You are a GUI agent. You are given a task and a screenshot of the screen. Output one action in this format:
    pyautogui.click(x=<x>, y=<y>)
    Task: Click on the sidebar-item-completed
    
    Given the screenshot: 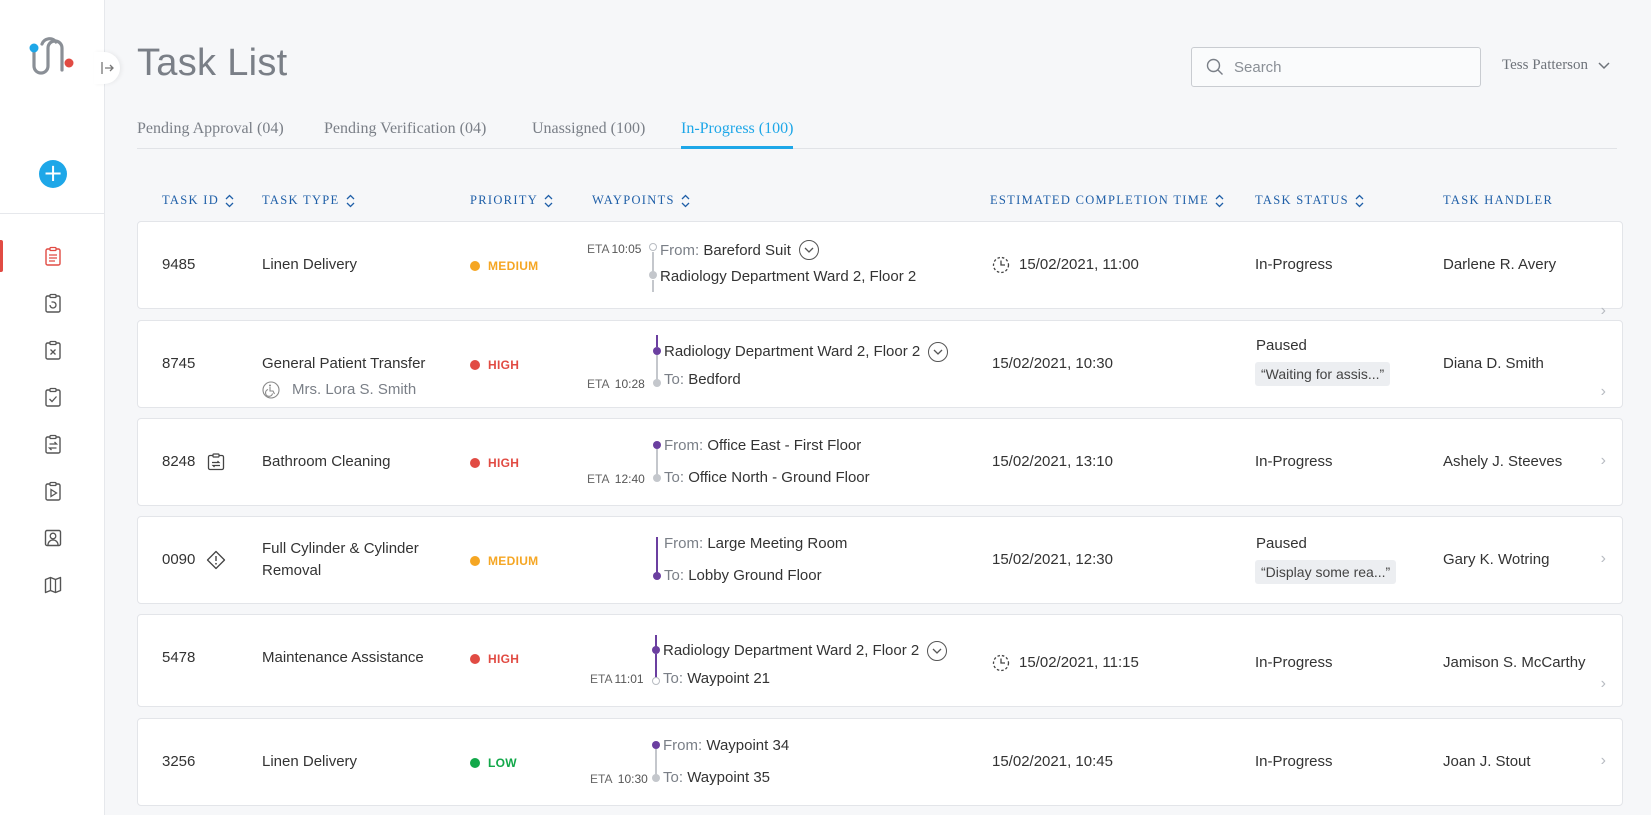 What is the action you would take?
    pyautogui.click(x=52, y=397)
    